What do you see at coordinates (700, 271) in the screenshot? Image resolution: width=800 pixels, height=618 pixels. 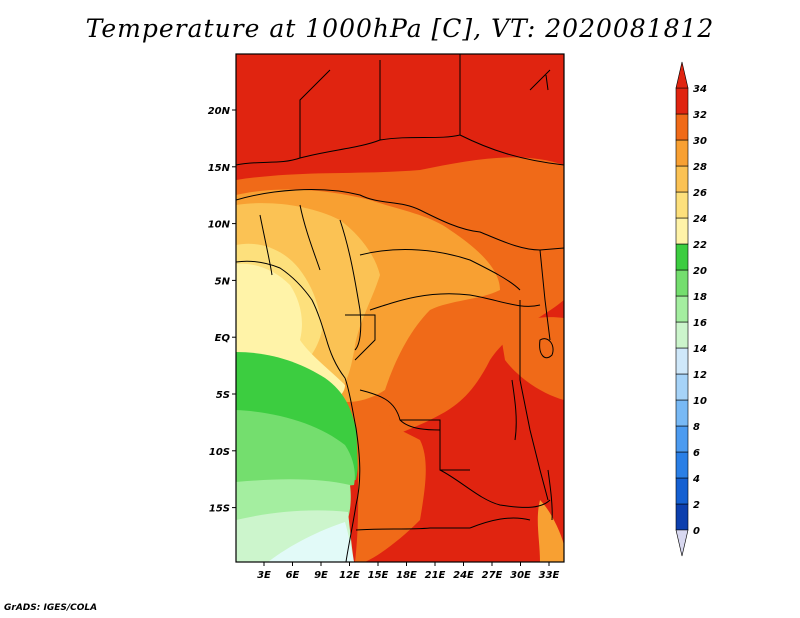 I see `colorbar-label: 20` at bounding box center [700, 271].